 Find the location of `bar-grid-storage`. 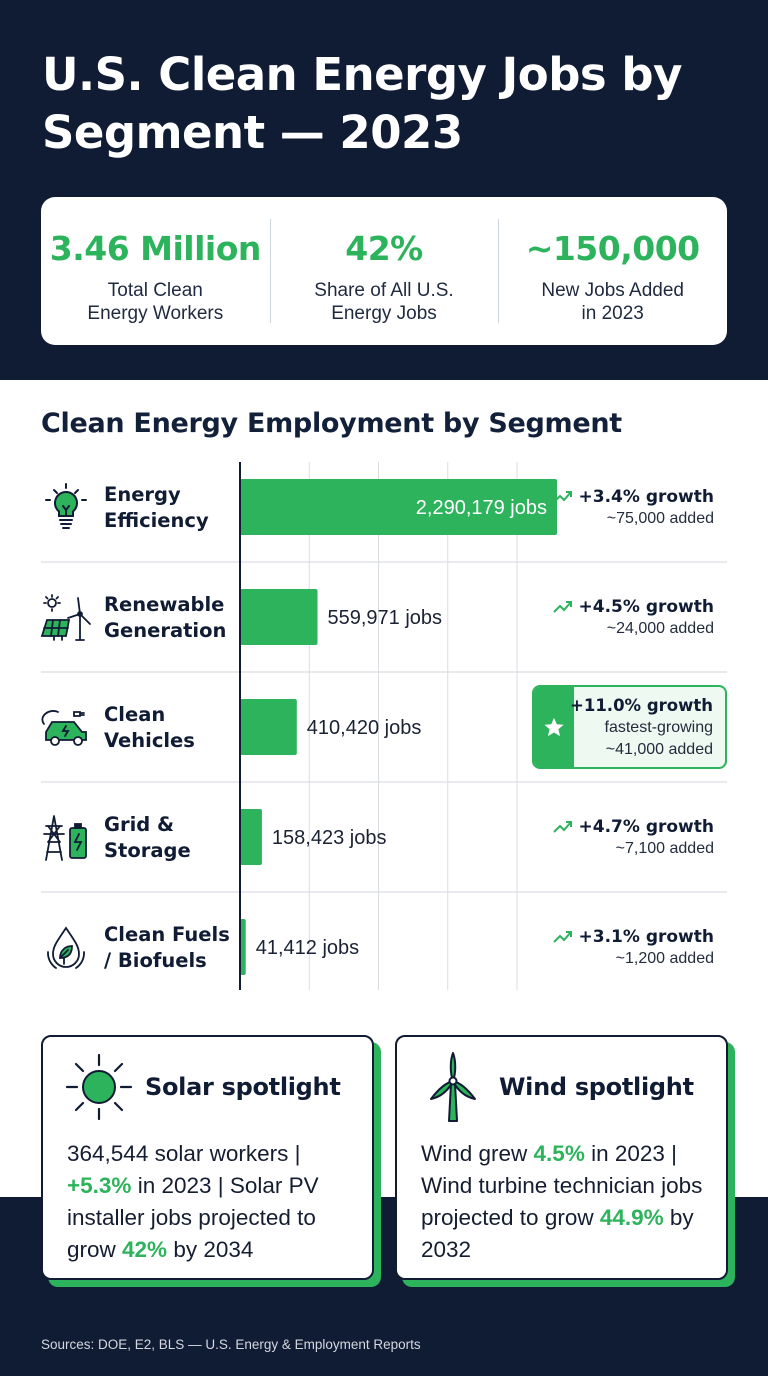

bar-grid-storage is located at coordinates (251, 837).